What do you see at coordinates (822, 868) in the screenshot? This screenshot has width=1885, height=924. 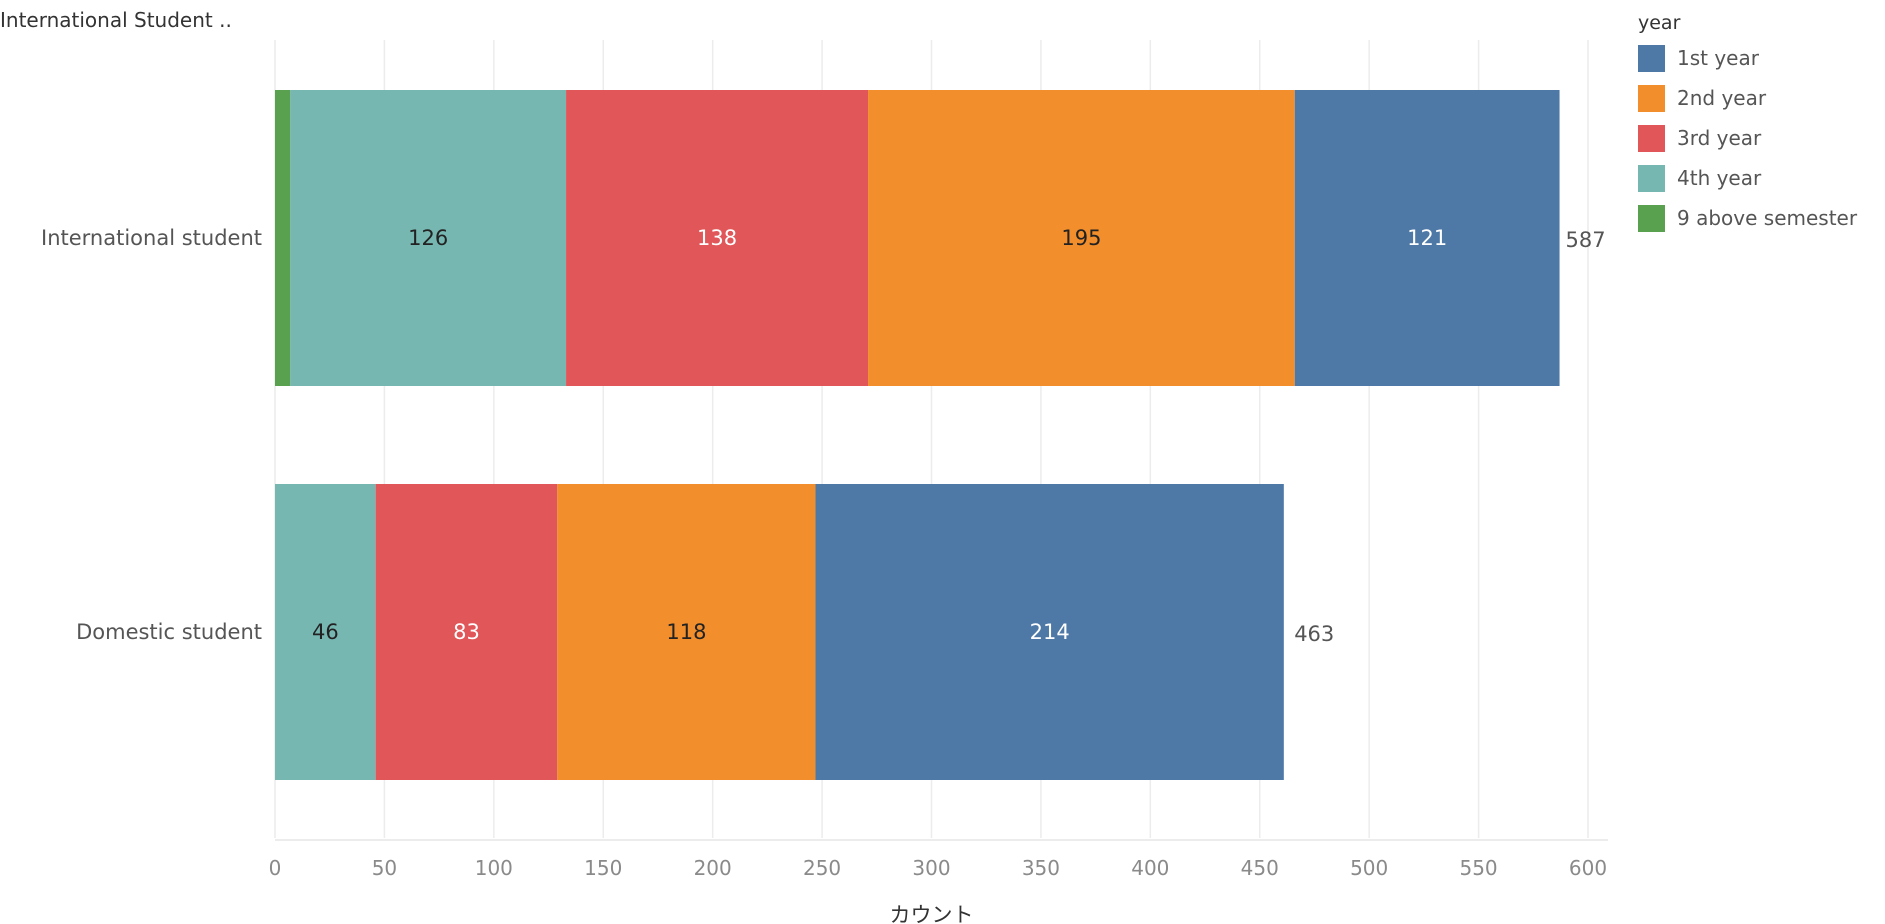 I see `x-tick-label: 250` at bounding box center [822, 868].